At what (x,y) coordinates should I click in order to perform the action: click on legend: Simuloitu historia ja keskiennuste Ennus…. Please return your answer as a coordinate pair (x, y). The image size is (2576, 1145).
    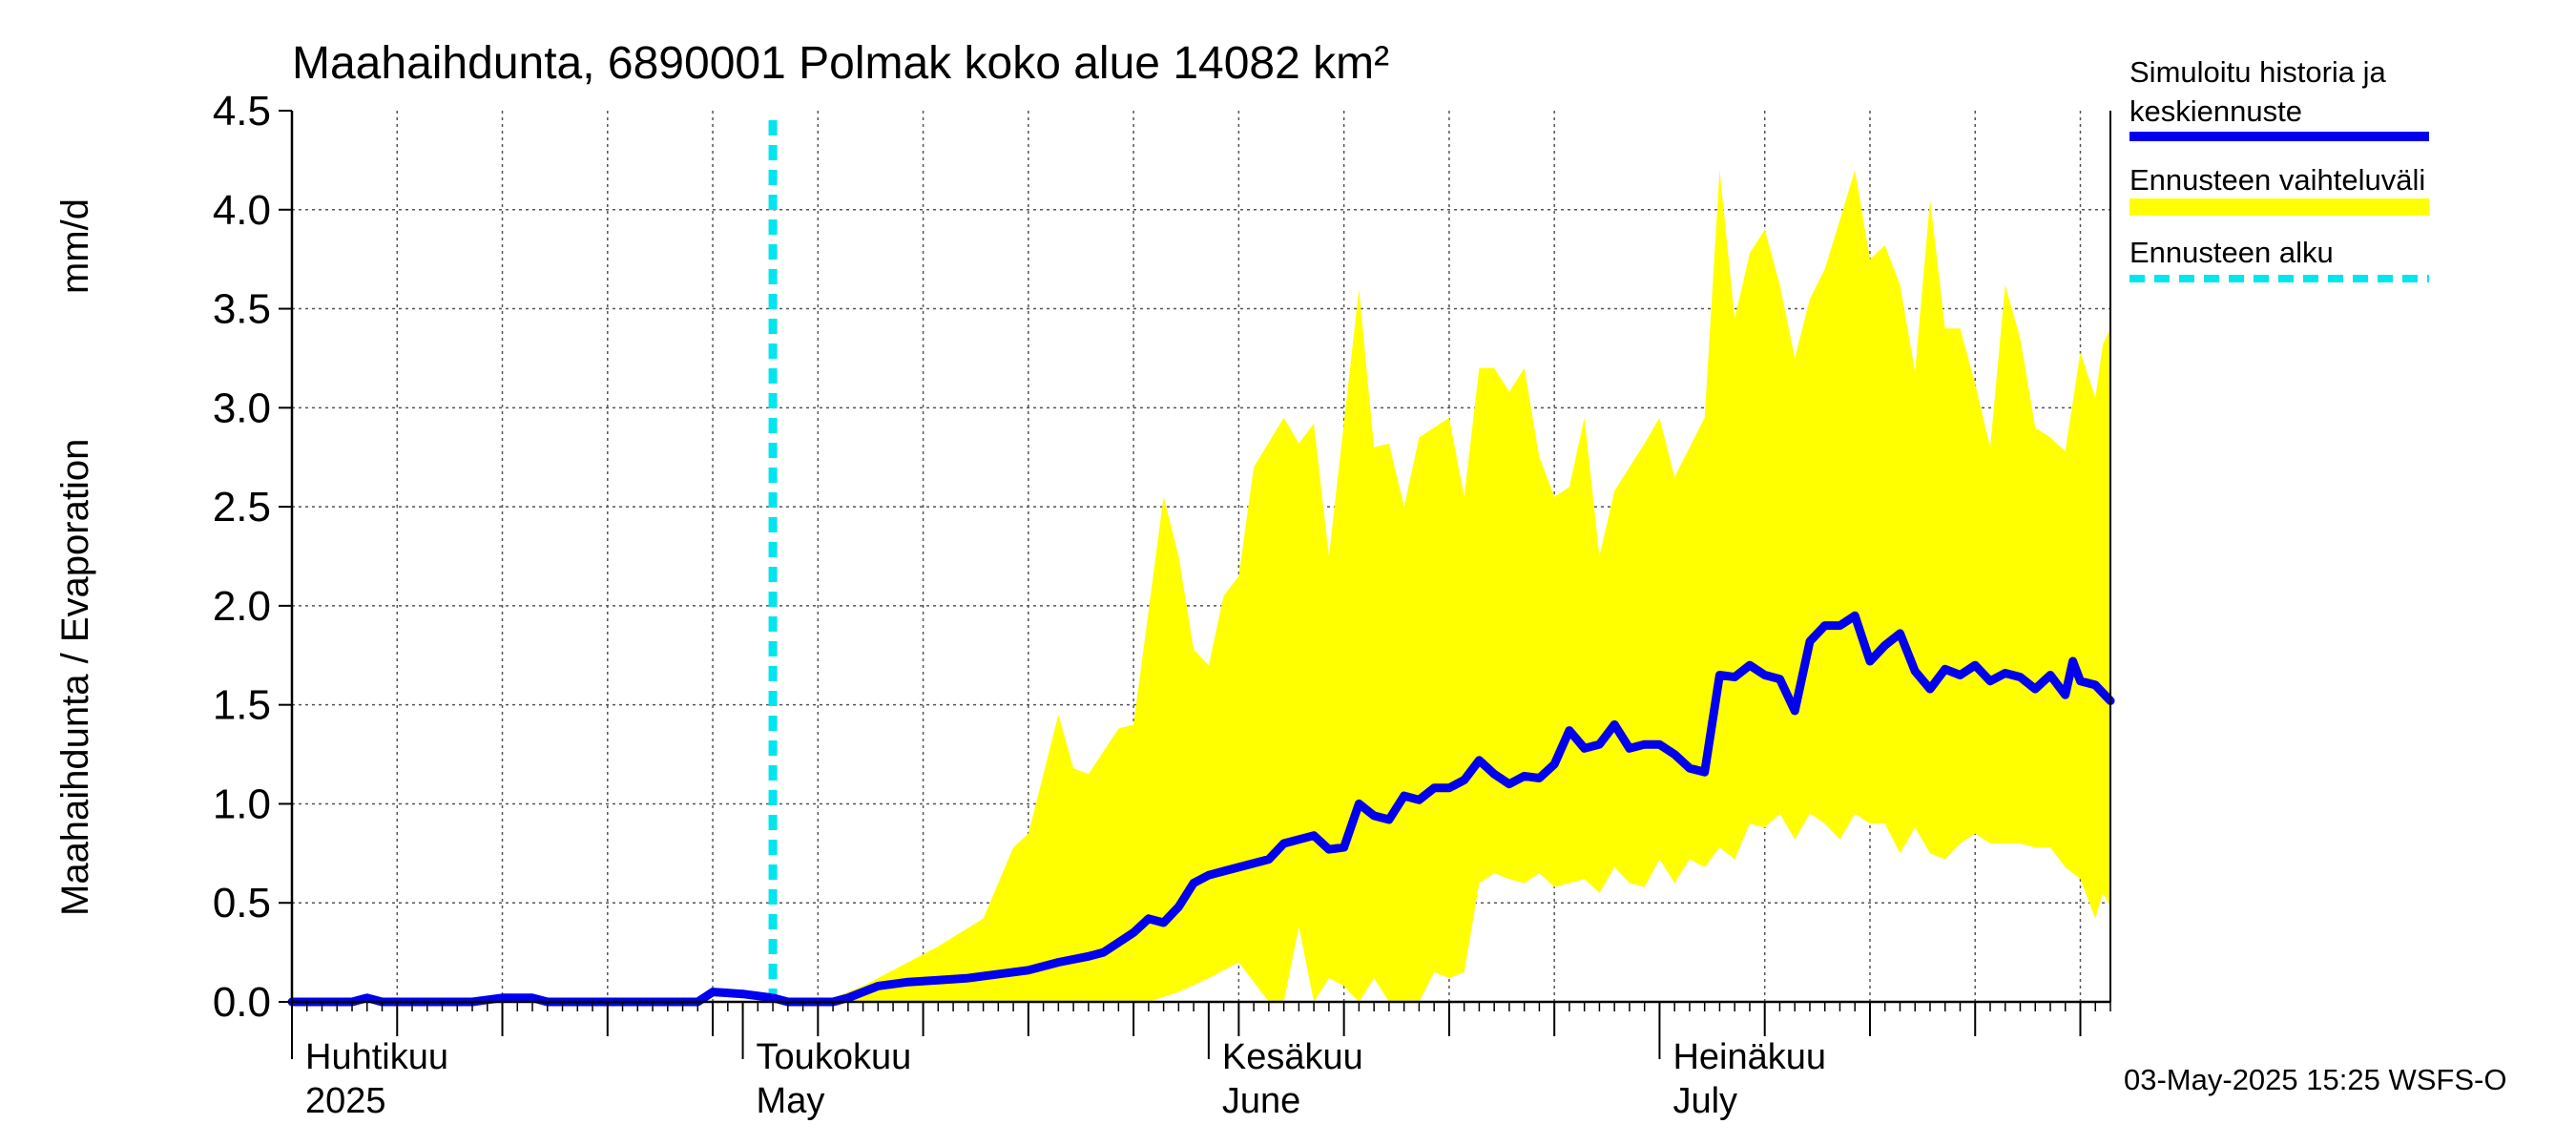
    Looking at the image, I should click on (2279, 168).